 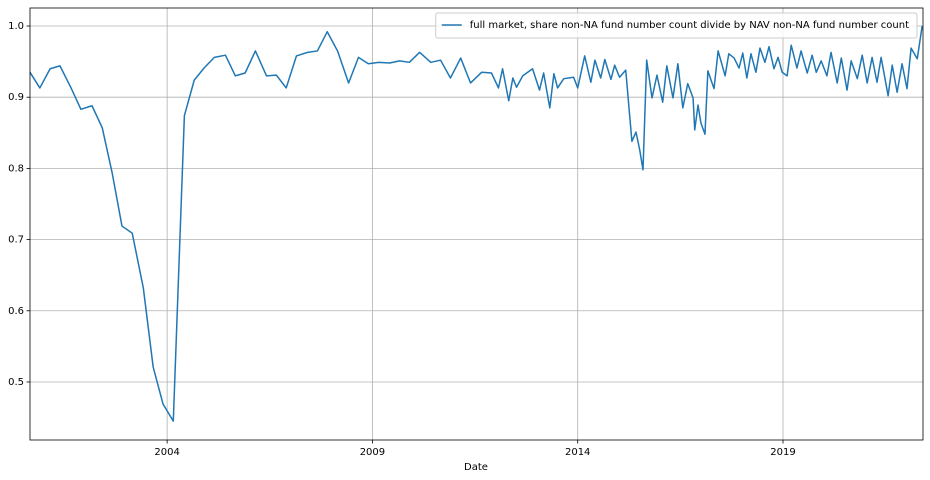 I want to click on y-tick-label: 0.6, so click(x=16, y=311).